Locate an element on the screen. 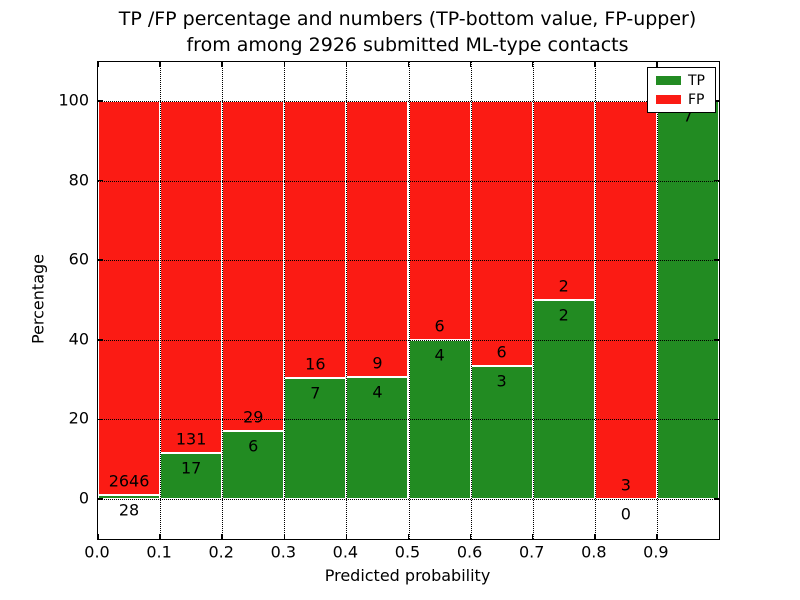  legend-row: FP is located at coordinates (681, 100).